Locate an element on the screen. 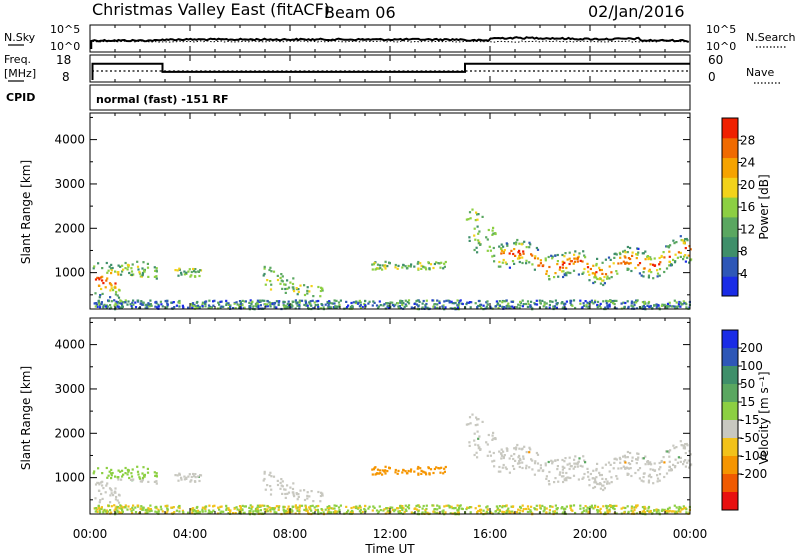 This screenshot has width=800, height=558. velocity-colorbar-segment is located at coordinates (730, 447).